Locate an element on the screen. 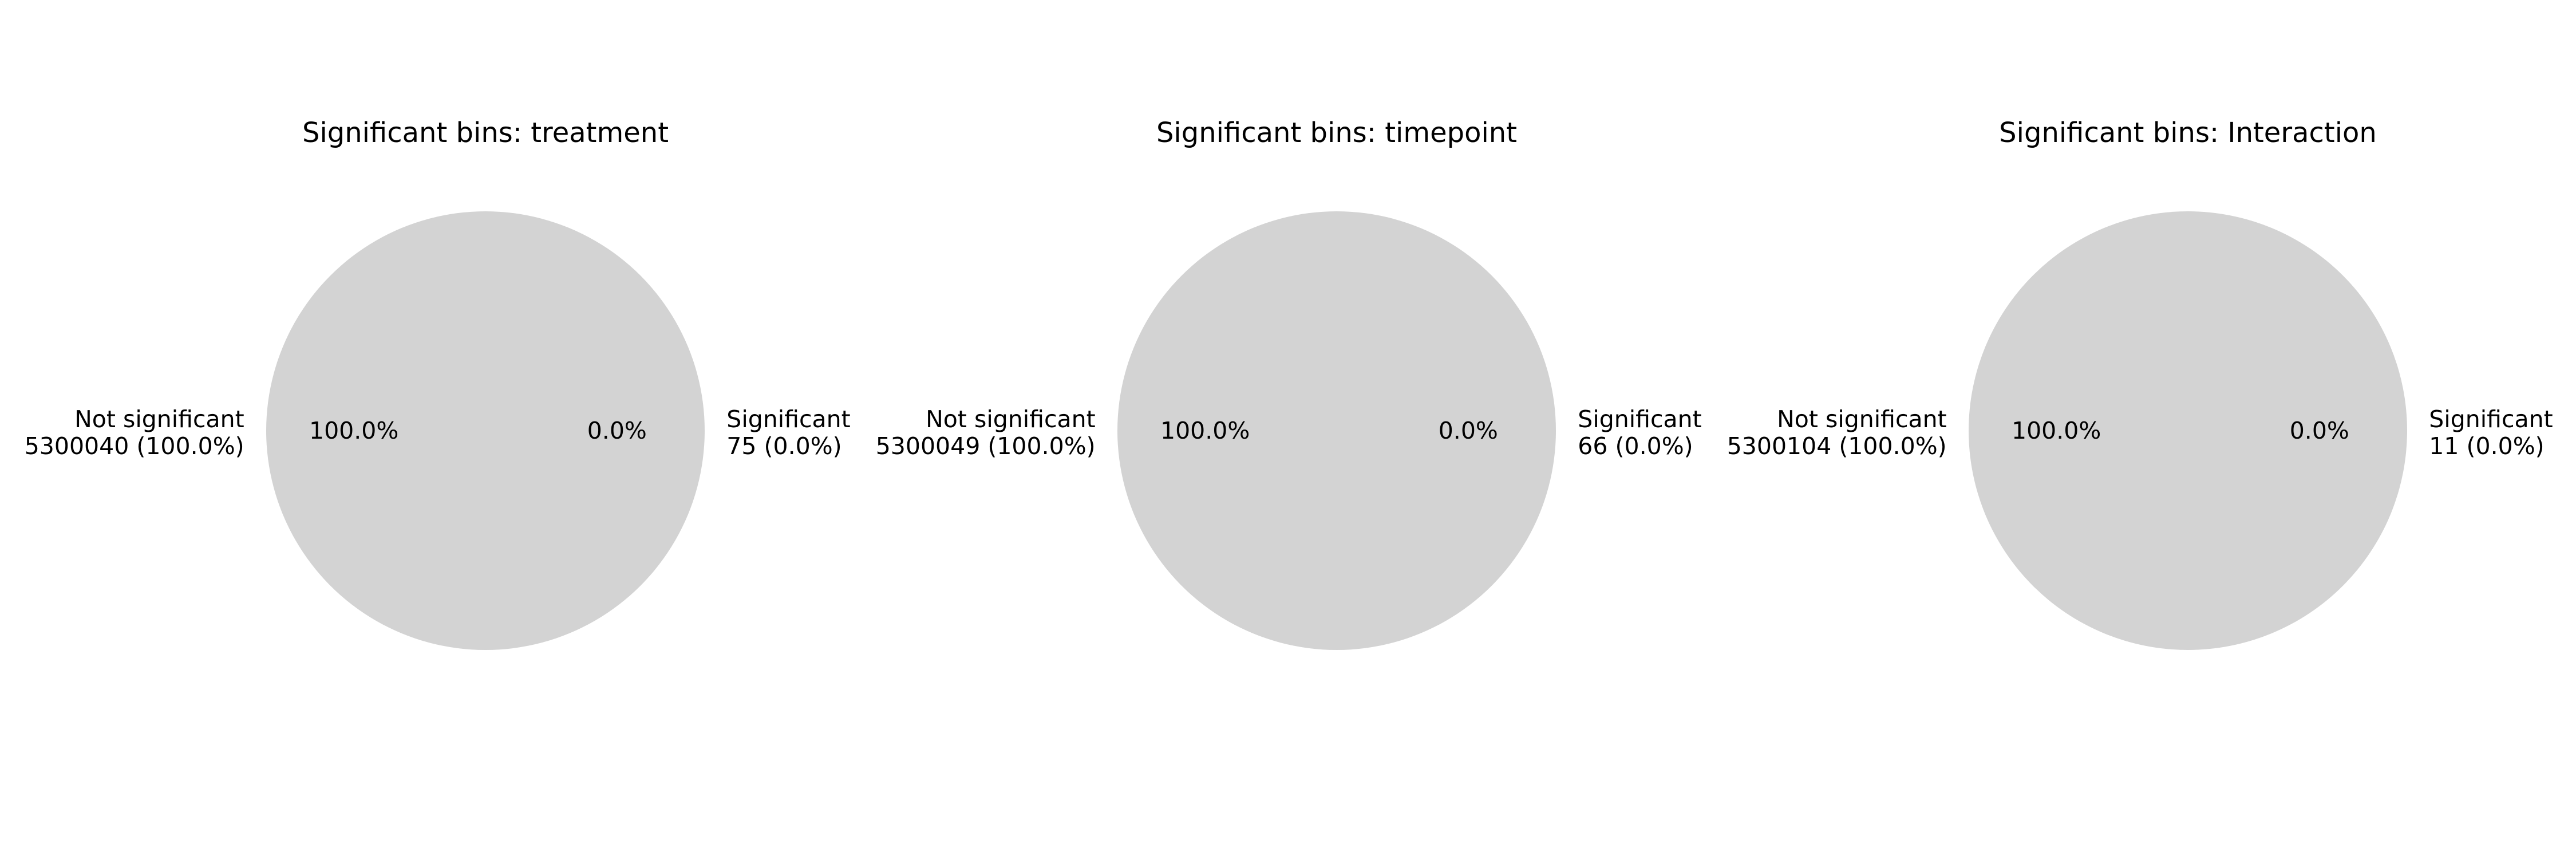 This screenshot has width=2576, height=859. slice-label: Not significant 5300104 (100.0%) is located at coordinates (1837, 432).